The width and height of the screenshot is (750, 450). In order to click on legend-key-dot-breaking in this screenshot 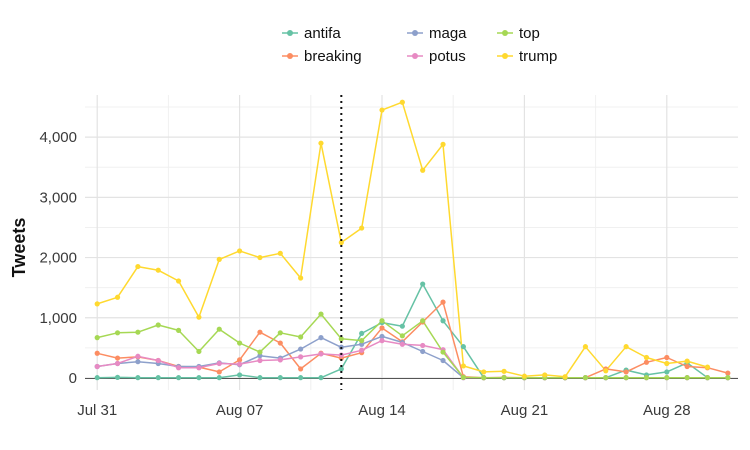, I will do `click(290, 56)`.